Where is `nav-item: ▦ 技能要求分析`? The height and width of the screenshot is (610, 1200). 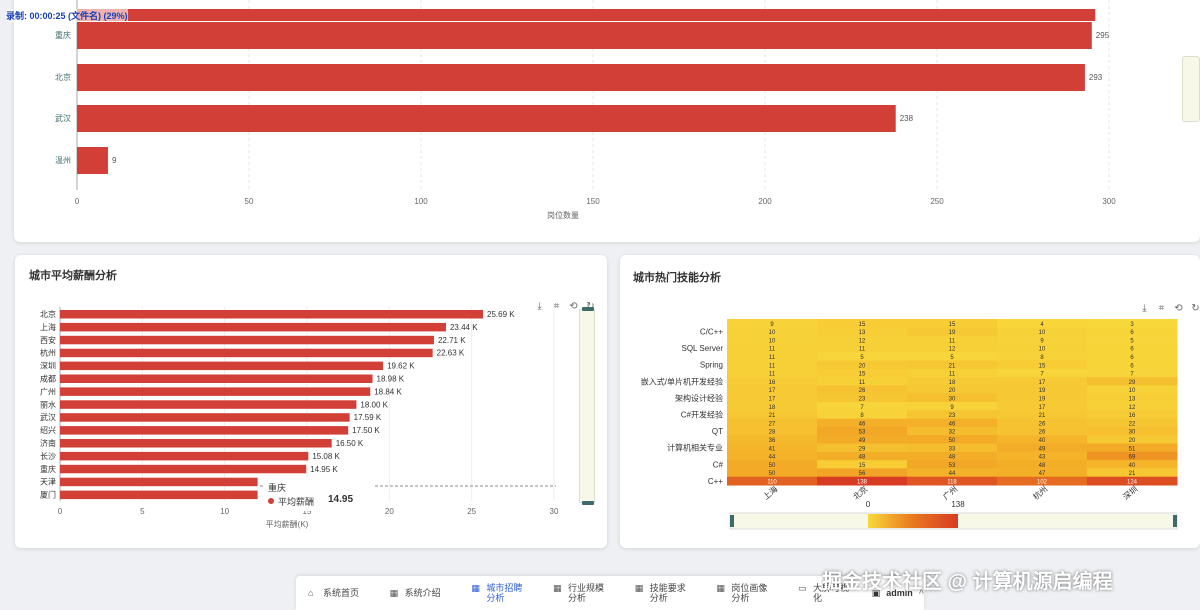 nav-item: ▦ 技能要求分析 is located at coordinates (676, 593).